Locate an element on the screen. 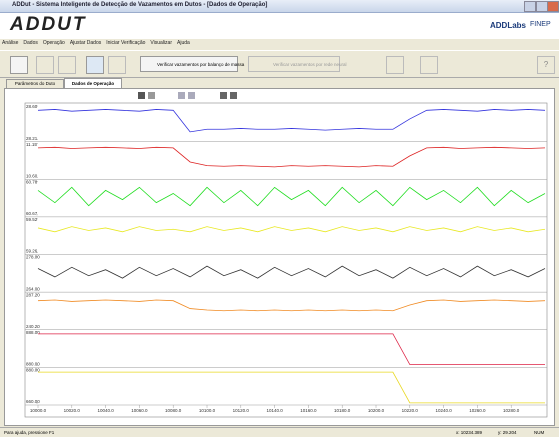  minimize-button is located at coordinates (530, 6).